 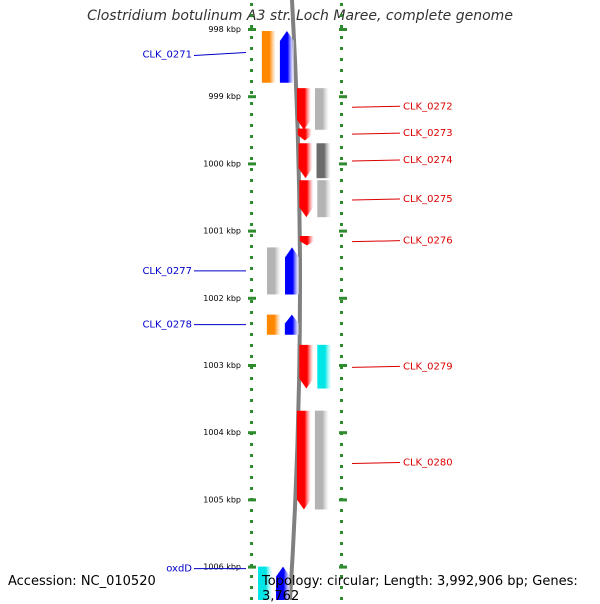 What do you see at coordinates (303, 109) in the screenshot?
I see `gene-arrow-reverse` at bounding box center [303, 109].